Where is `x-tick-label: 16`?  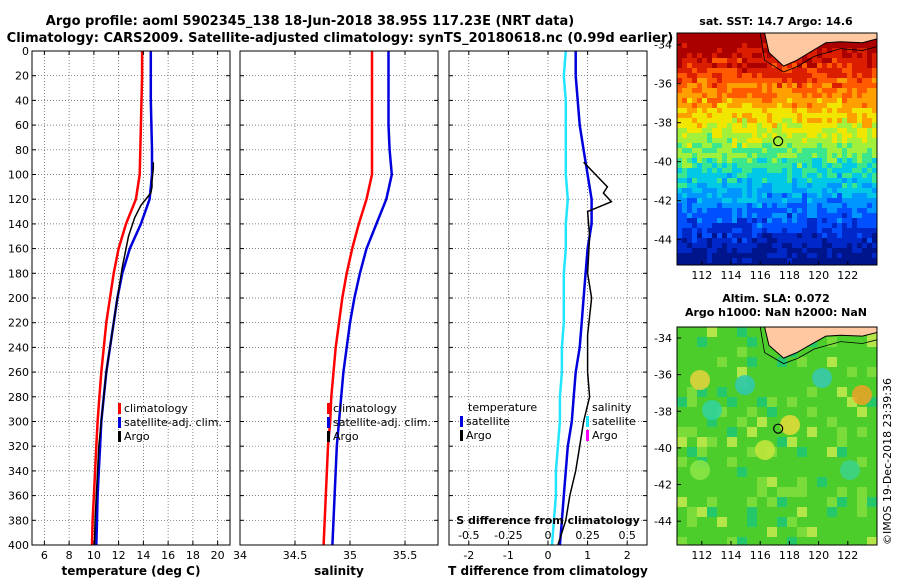 x-tick-label: 16 is located at coordinates (168, 555).